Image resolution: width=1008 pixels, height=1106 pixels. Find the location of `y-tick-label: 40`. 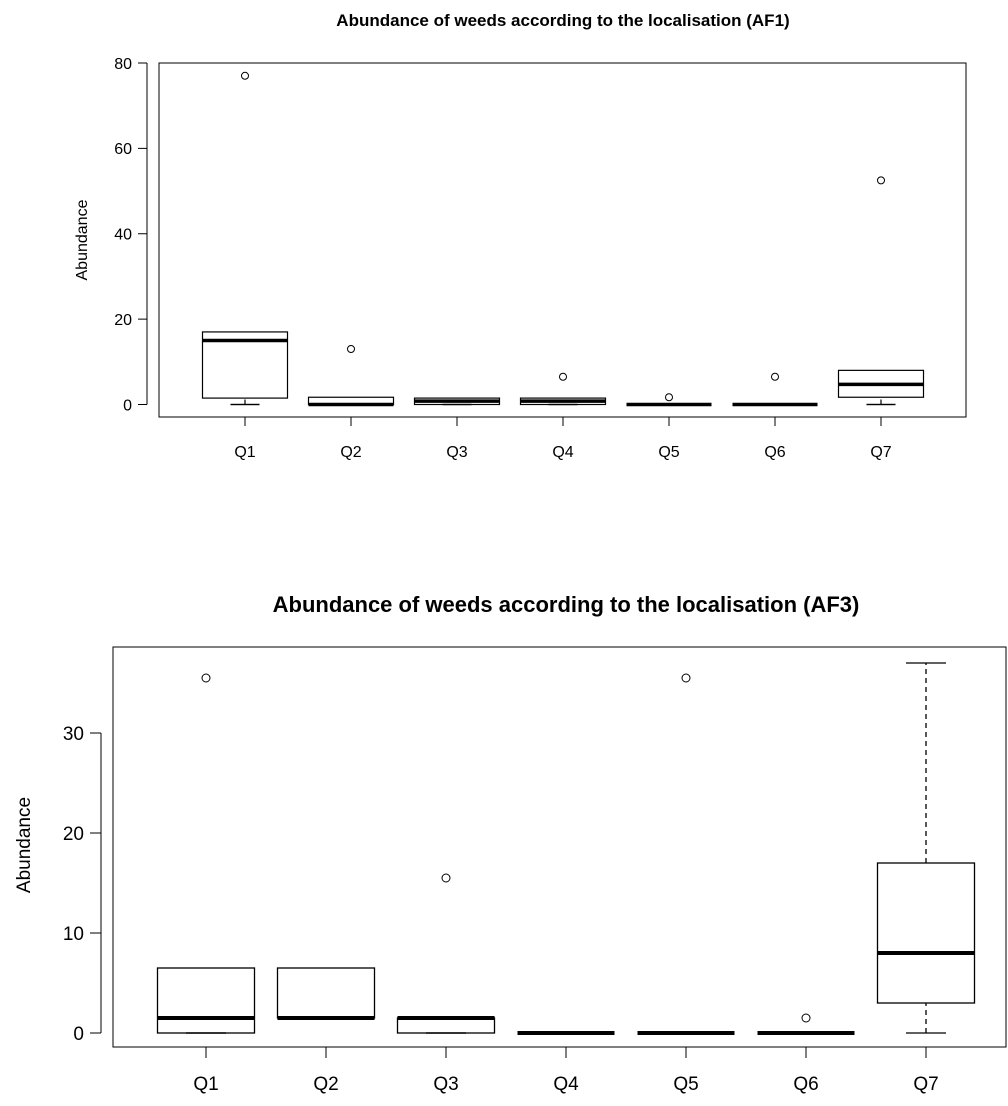

y-tick-label: 40 is located at coordinates (123, 235).